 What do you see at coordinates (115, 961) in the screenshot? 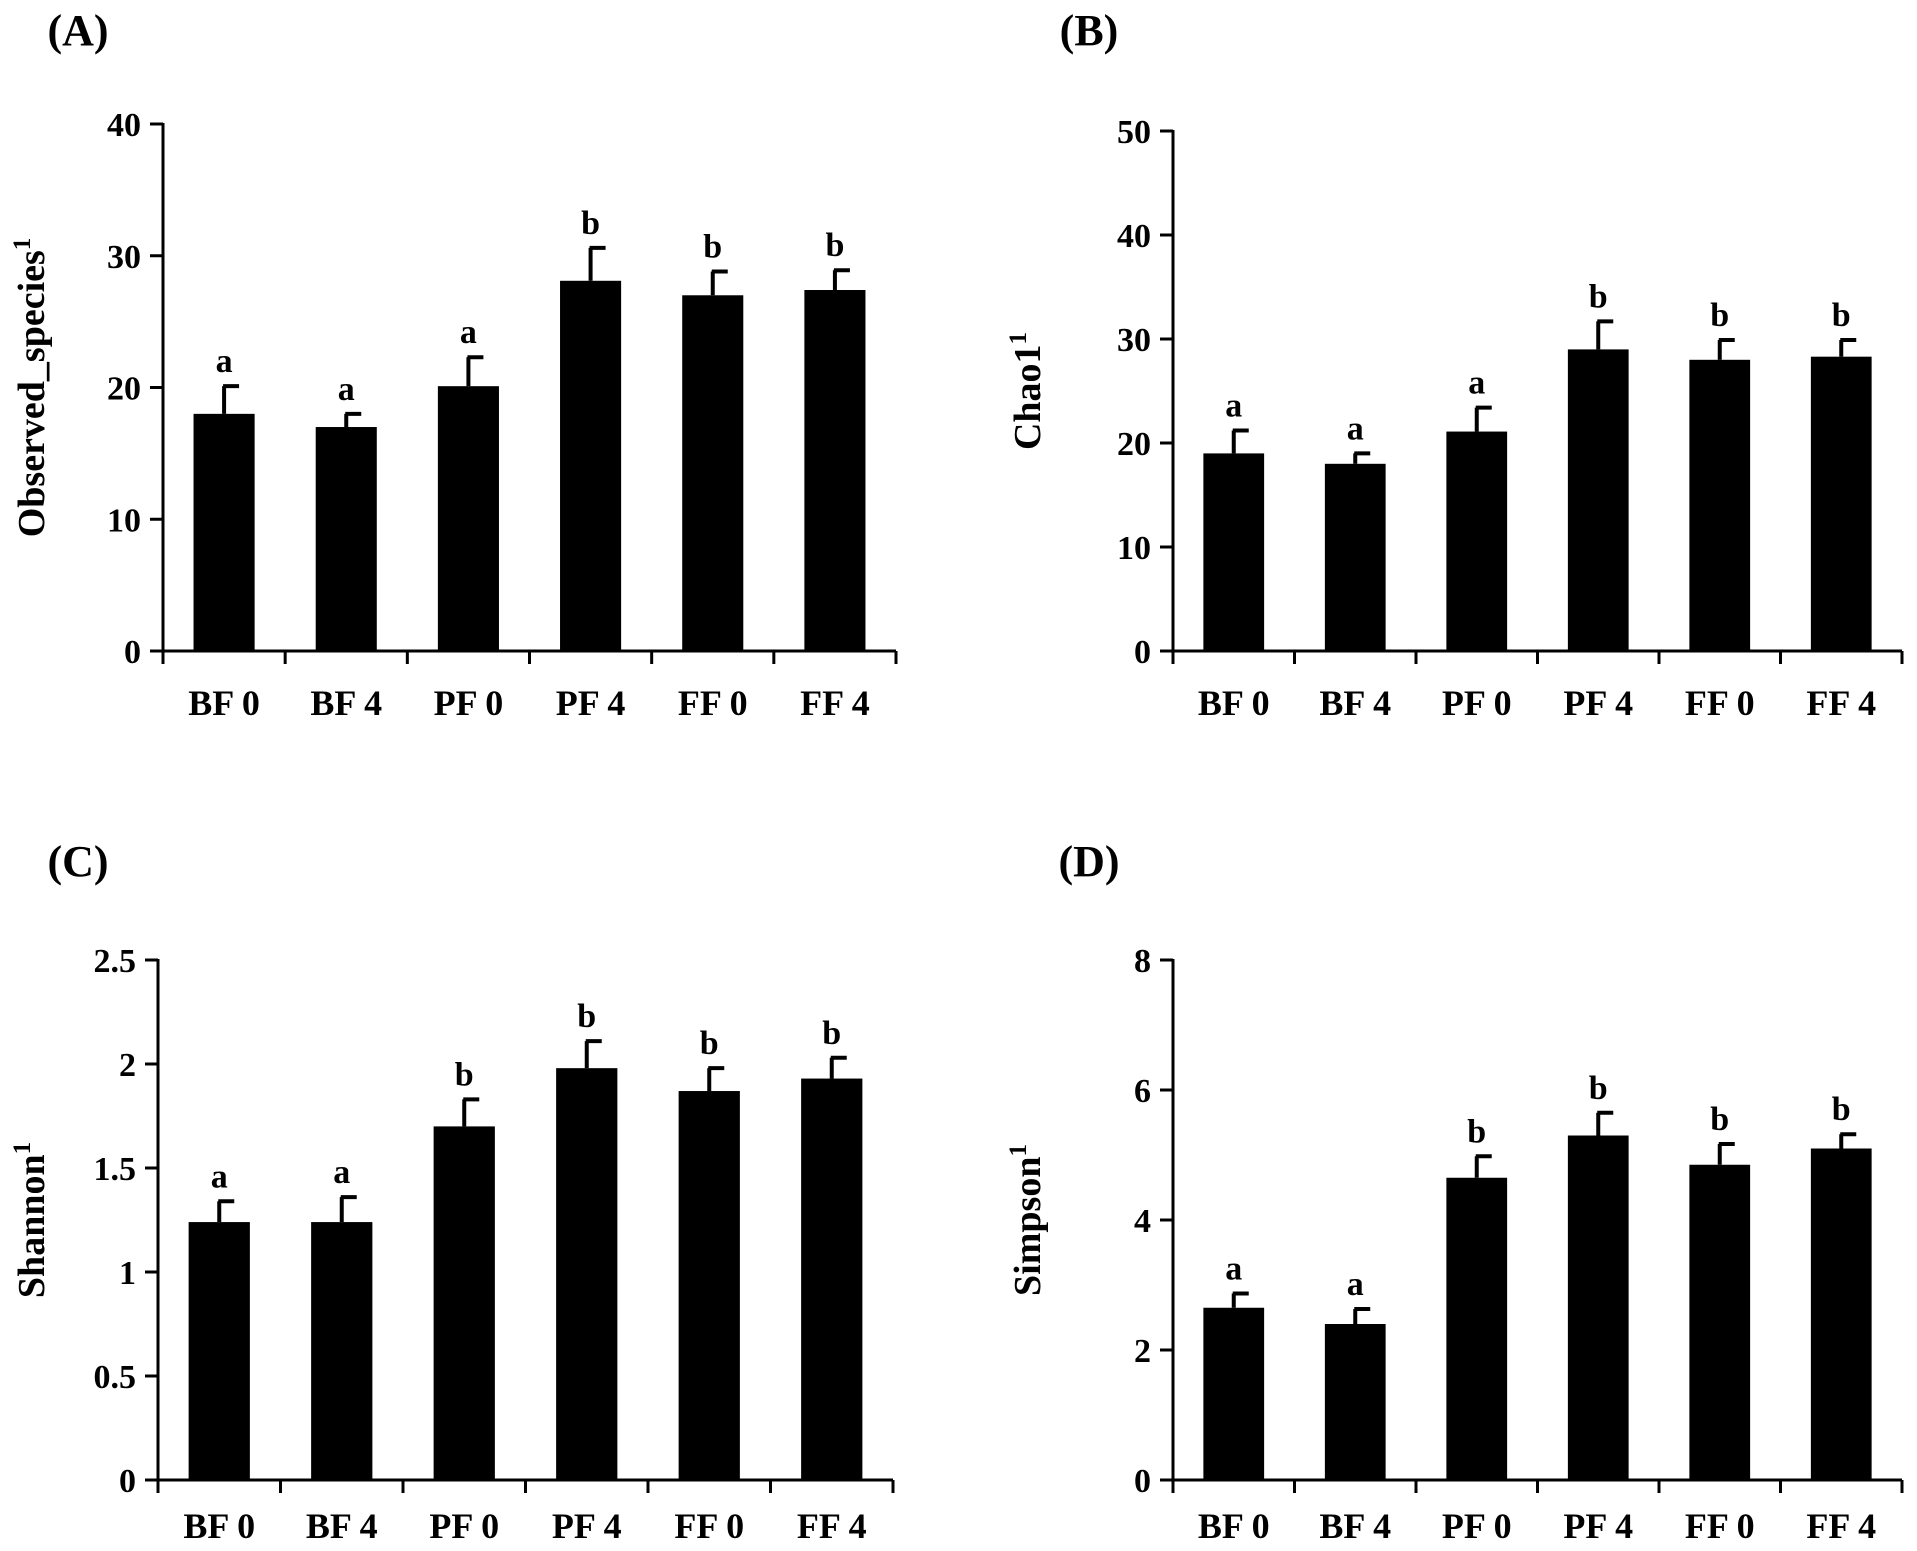
I see `y-tick-label: 2.5` at bounding box center [115, 961].